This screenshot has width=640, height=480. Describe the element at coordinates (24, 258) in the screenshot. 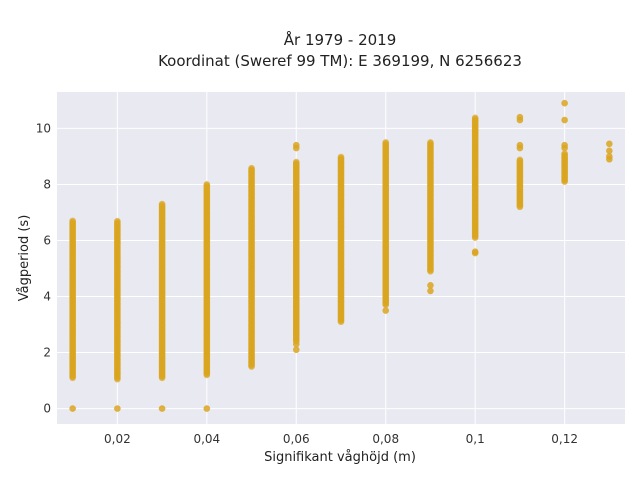

I see `y-axis-label: Vågperiod (s)` at that location.